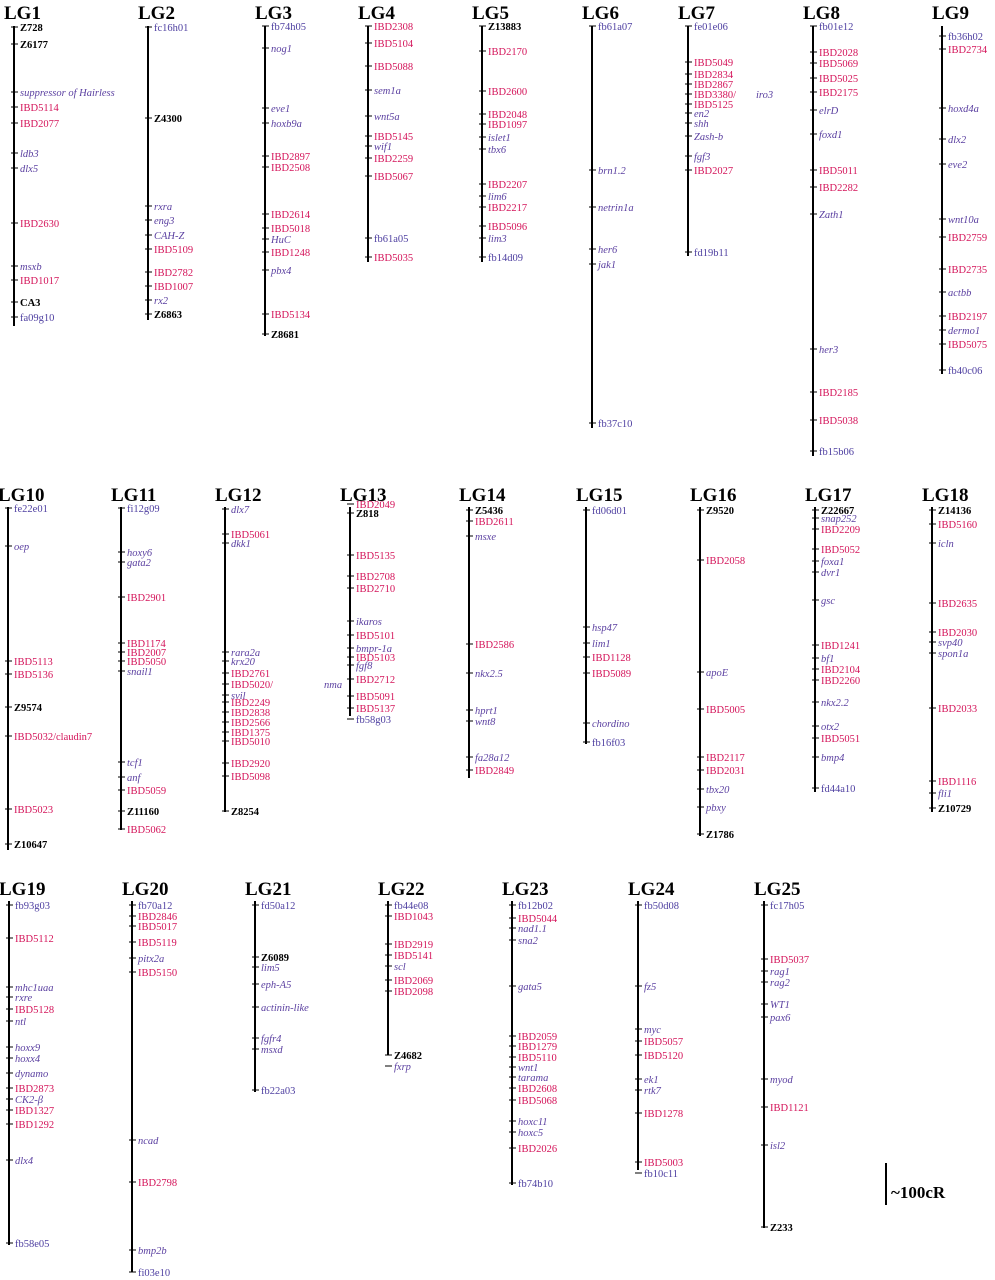 The height and width of the screenshot is (1280, 995). Describe the element at coordinates (28, 1048) in the screenshot. I see `marker-label: hoxx9` at that location.